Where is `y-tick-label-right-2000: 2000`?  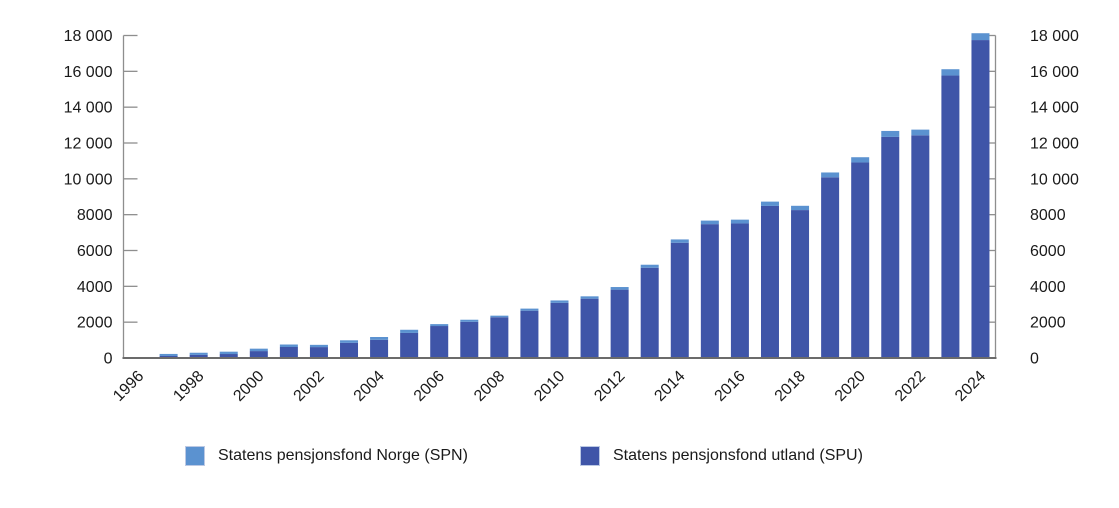 y-tick-label-right-2000: 2000 is located at coordinates (1048, 323).